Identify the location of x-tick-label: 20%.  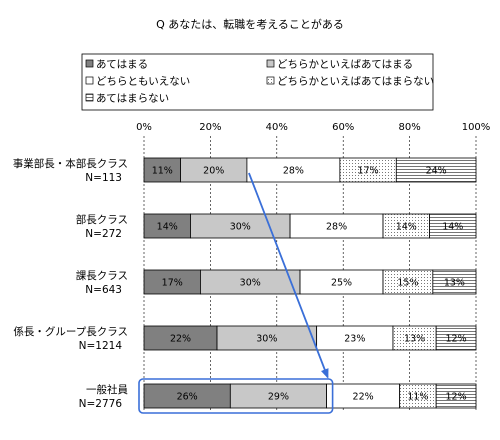
(210, 127).